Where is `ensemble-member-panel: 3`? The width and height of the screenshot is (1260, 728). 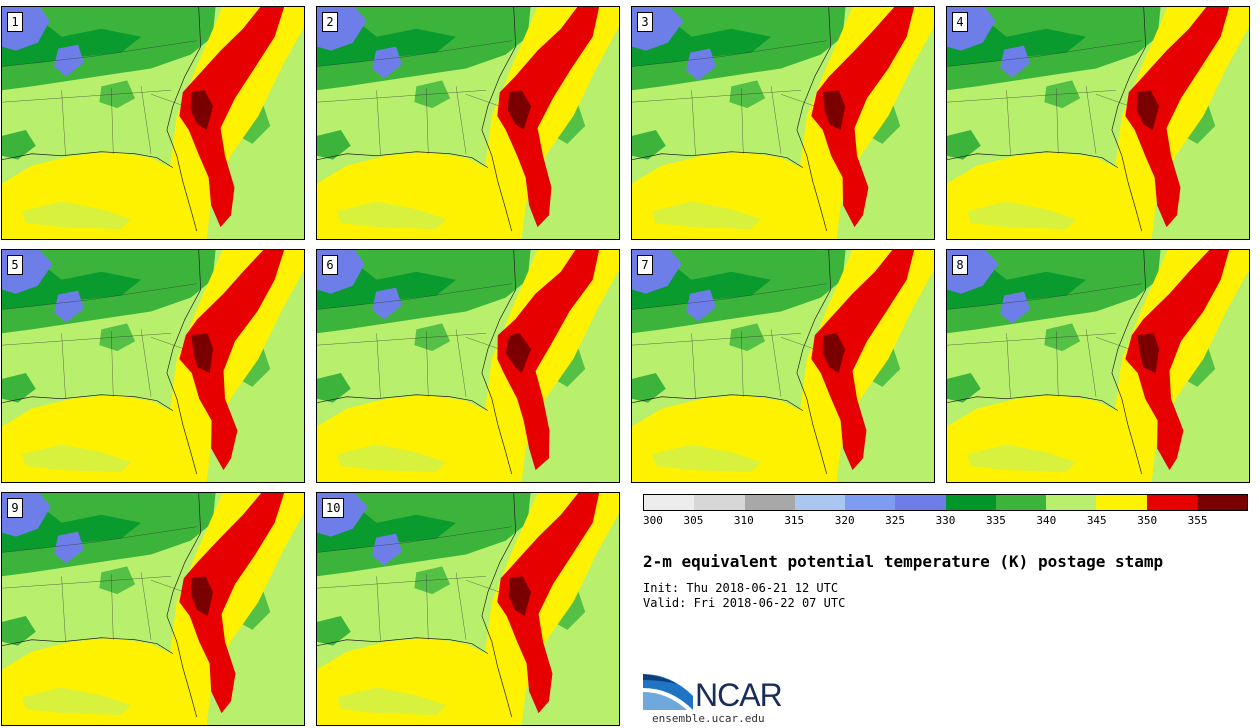
ensemble-member-panel: 3 is located at coordinates (783, 123).